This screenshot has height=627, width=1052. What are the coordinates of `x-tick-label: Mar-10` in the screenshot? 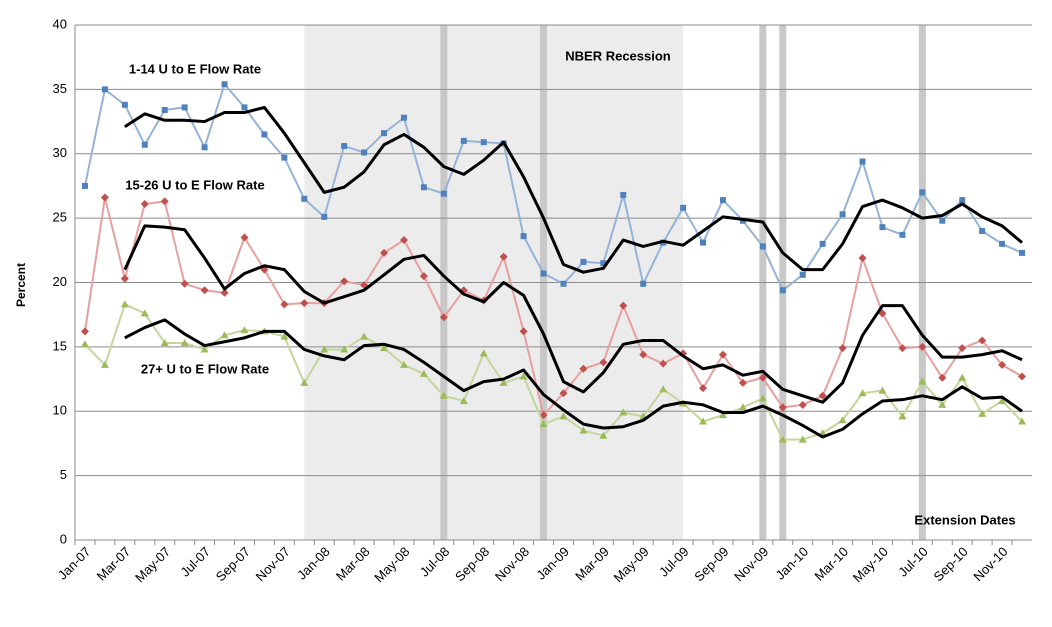 It's located at (831, 564).